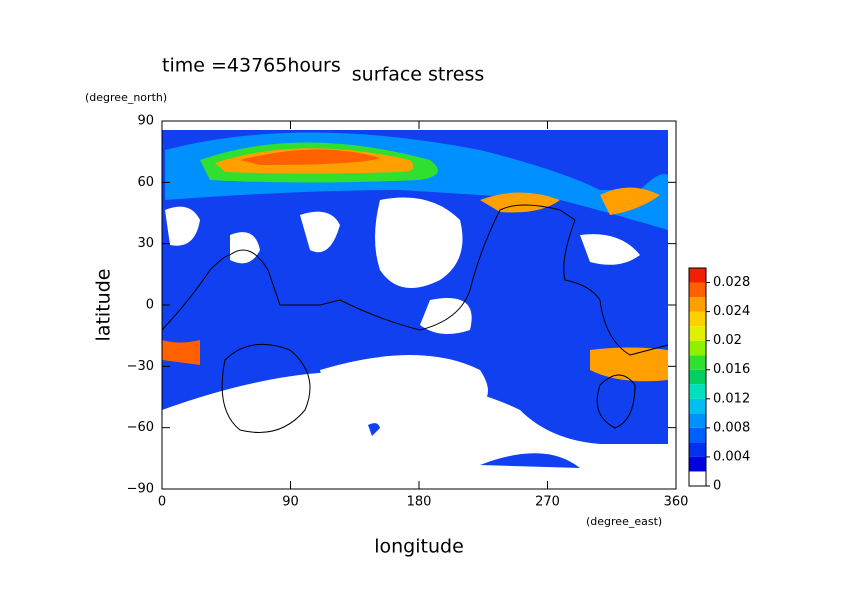 The width and height of the screenshot is (842, 595). What do you see at coordinates (676, 502) in the screenshot?
I see `x-tick-label: 360` at bounding box center [676, 502].